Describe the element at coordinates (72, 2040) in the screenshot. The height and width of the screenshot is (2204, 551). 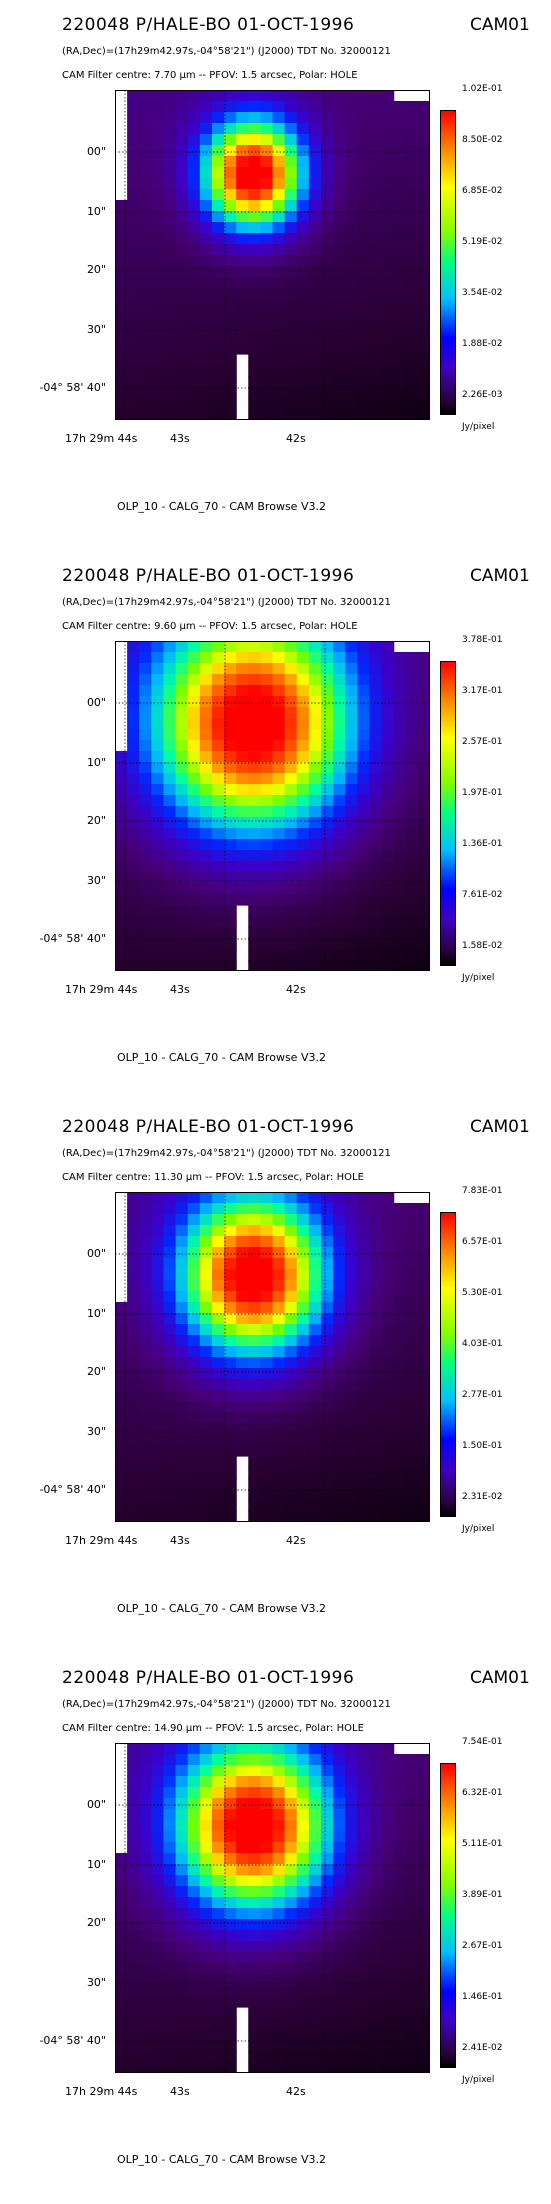
I see `y-tick-label: -04° 58' 40"` at that location.